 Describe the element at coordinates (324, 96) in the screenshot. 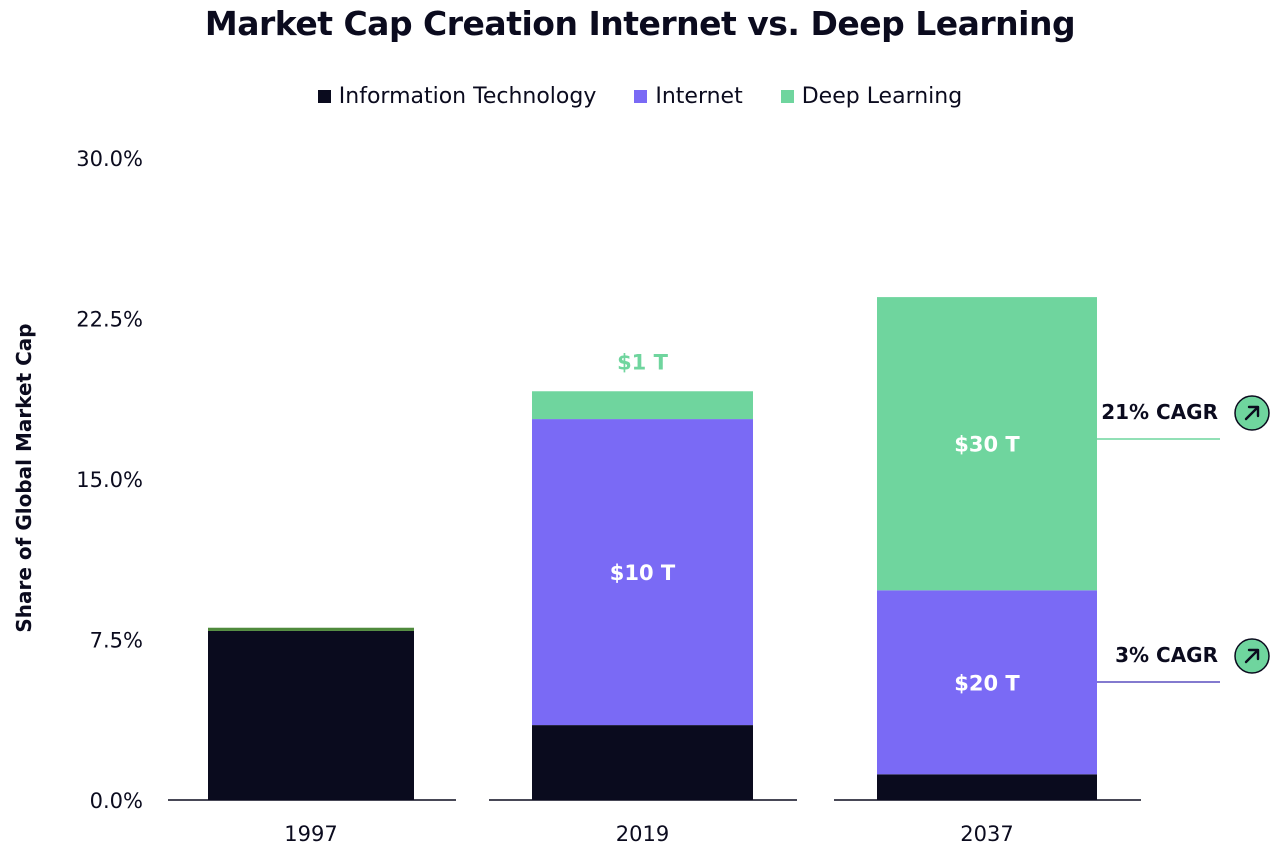

I see `legend-swatch-information-technology` at that location.